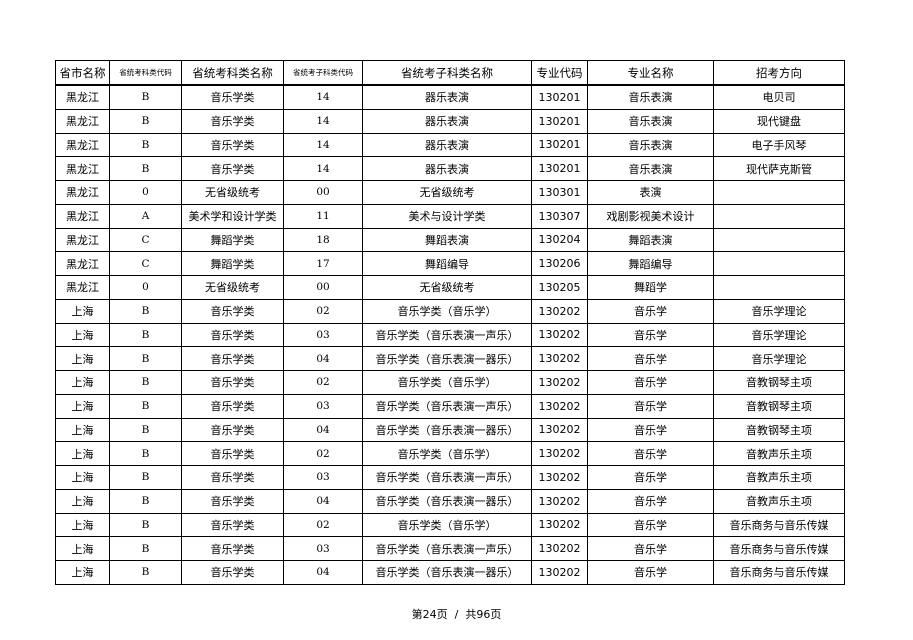  What do you see at coordinates (559, 121) in the screenshot?
I see `cell-major-code: 130201` at bounding box center [559, 121].